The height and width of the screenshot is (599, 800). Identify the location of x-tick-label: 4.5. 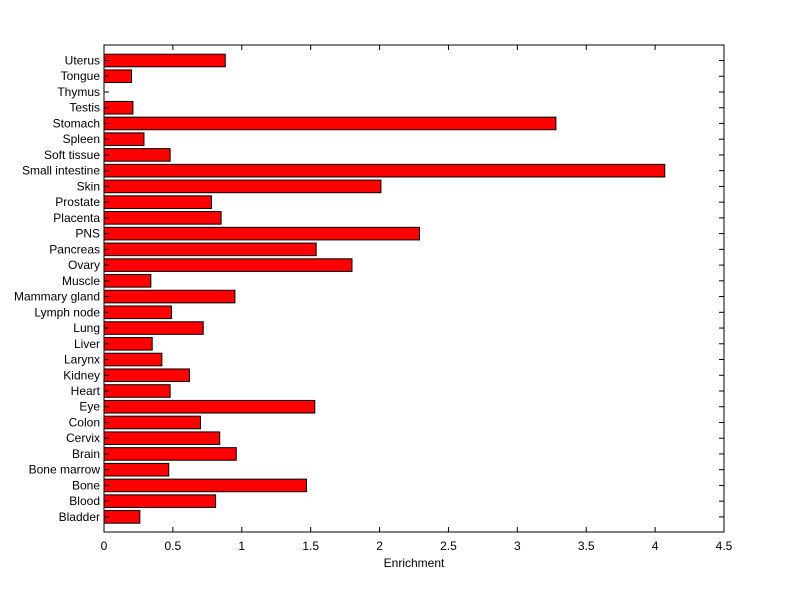
(724, 546).